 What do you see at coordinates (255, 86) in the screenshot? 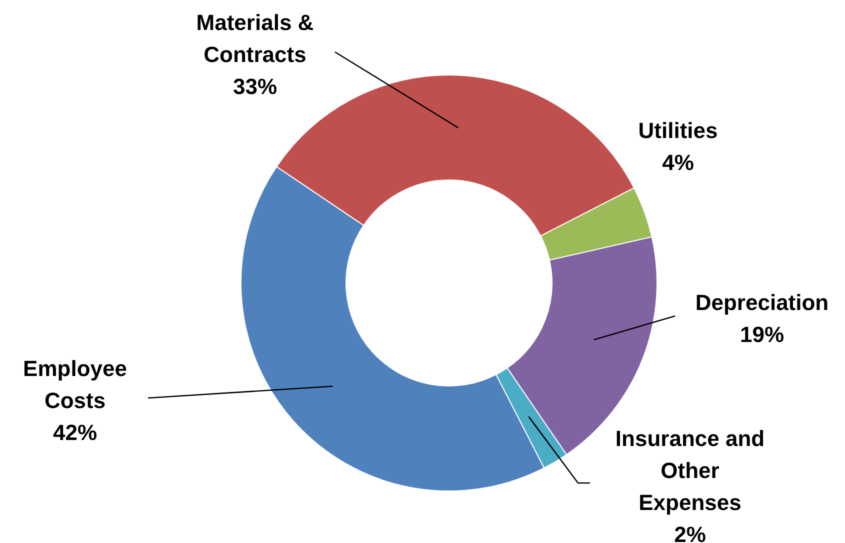
I see `data-label: 33%` at bounding box center [255, 86].